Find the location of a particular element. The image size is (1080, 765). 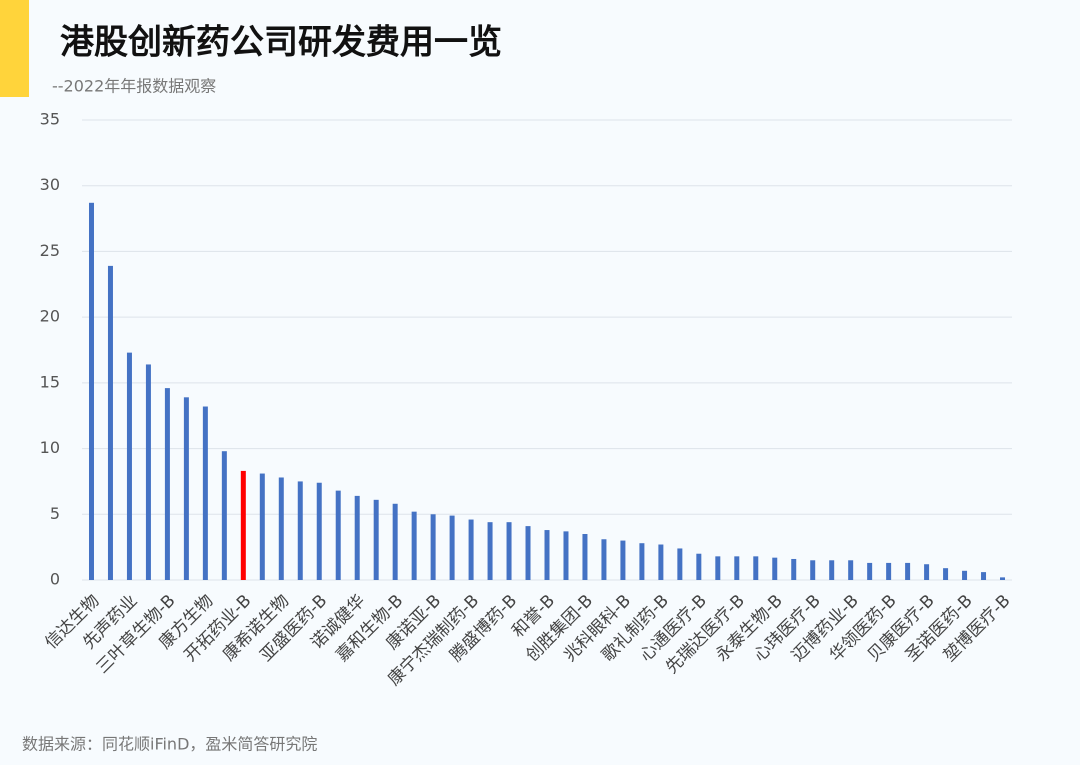

source: 数据来源：同花顺iFinD，盈米简答研究院 is located at coordinates (169, 744).